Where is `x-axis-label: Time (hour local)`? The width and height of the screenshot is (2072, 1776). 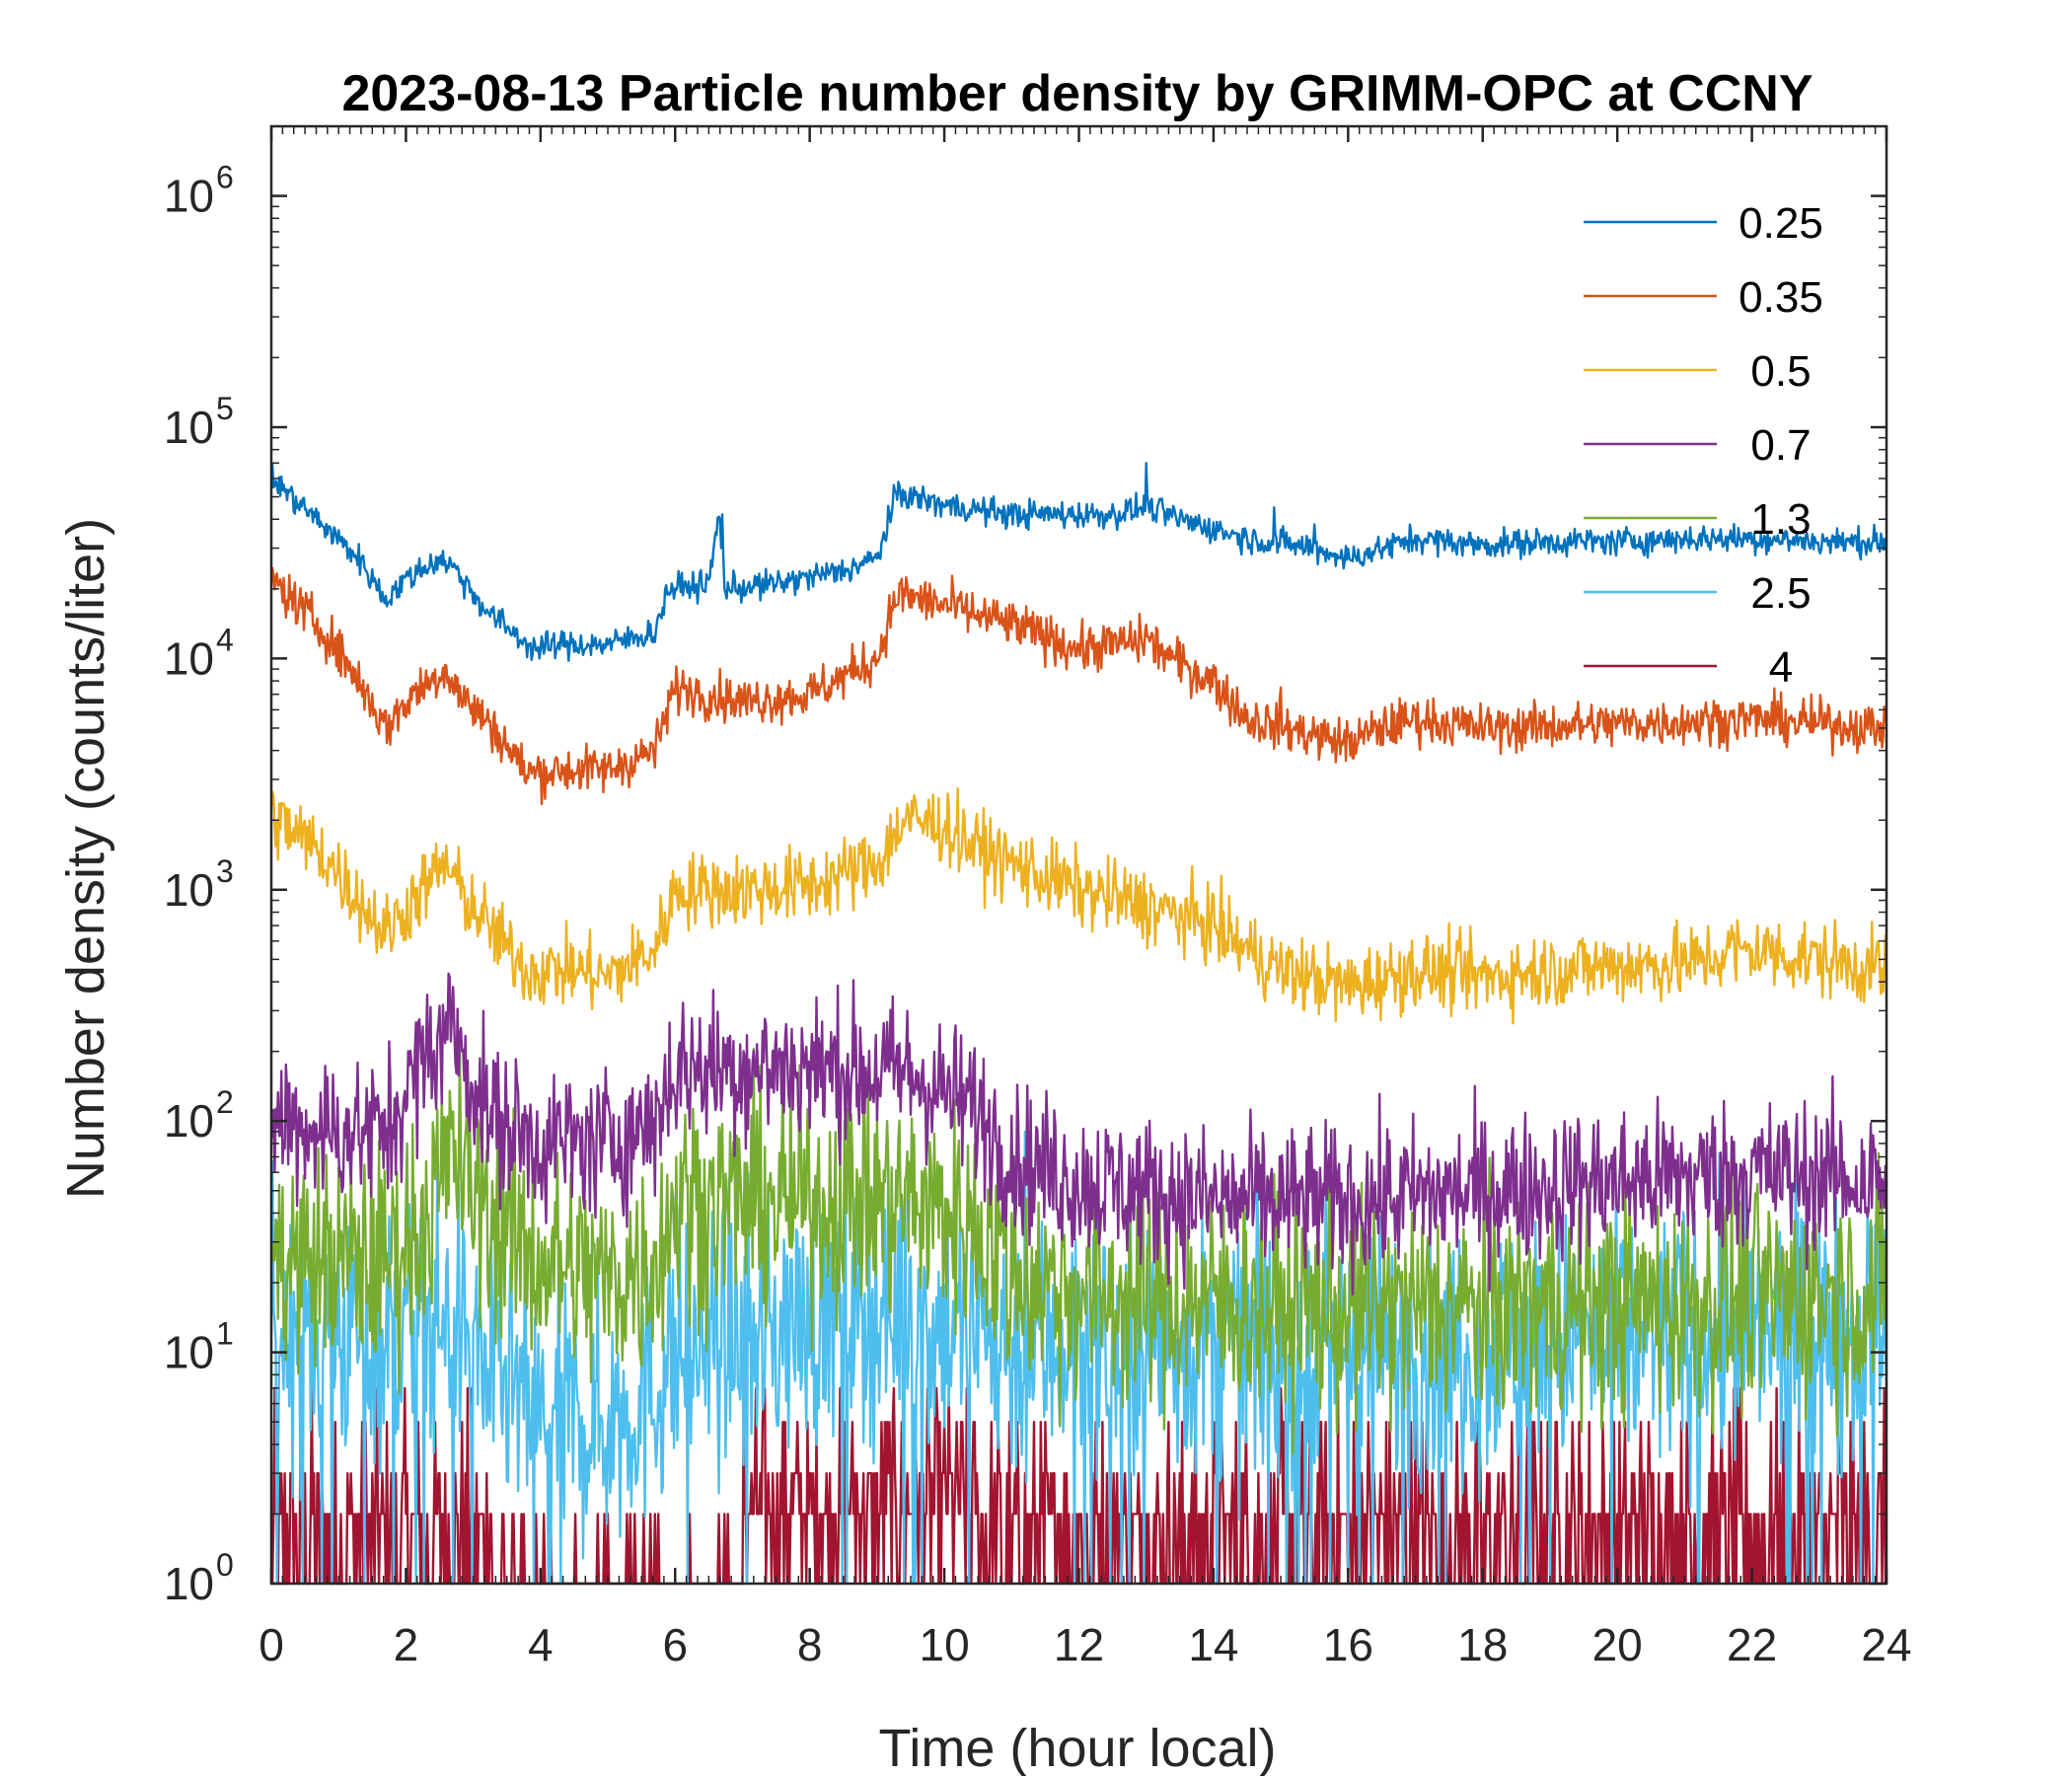
x-axis-label: Time (hour local) is located at coordinates (1077, 1748).